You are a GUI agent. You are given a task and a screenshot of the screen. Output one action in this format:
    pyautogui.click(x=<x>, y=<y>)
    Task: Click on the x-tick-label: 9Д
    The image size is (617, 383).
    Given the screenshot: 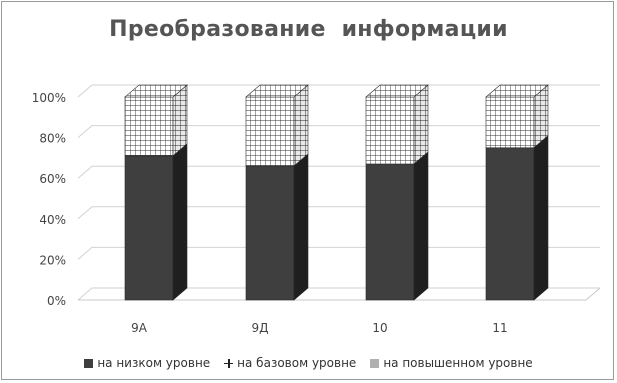 What is the action you would take?
    pyautogui.click(x=259, y=328)
    